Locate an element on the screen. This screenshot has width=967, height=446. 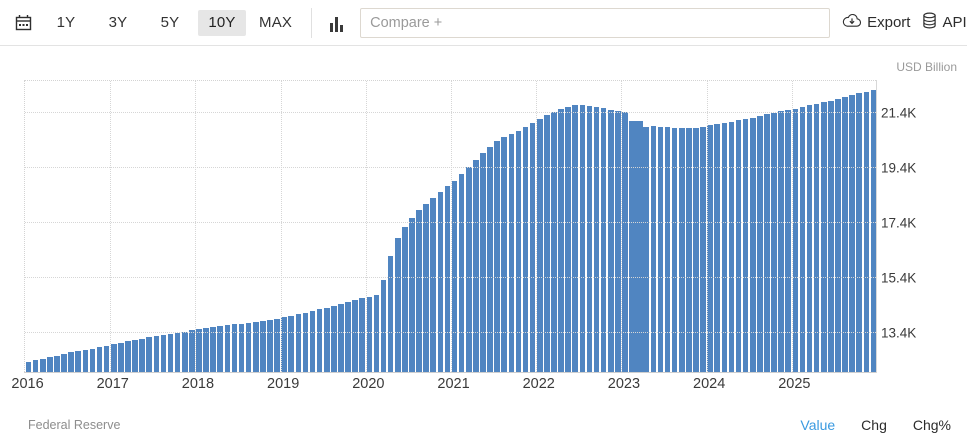
footer-tab-chgpct: Chg% is located at coordinates (931, 425).